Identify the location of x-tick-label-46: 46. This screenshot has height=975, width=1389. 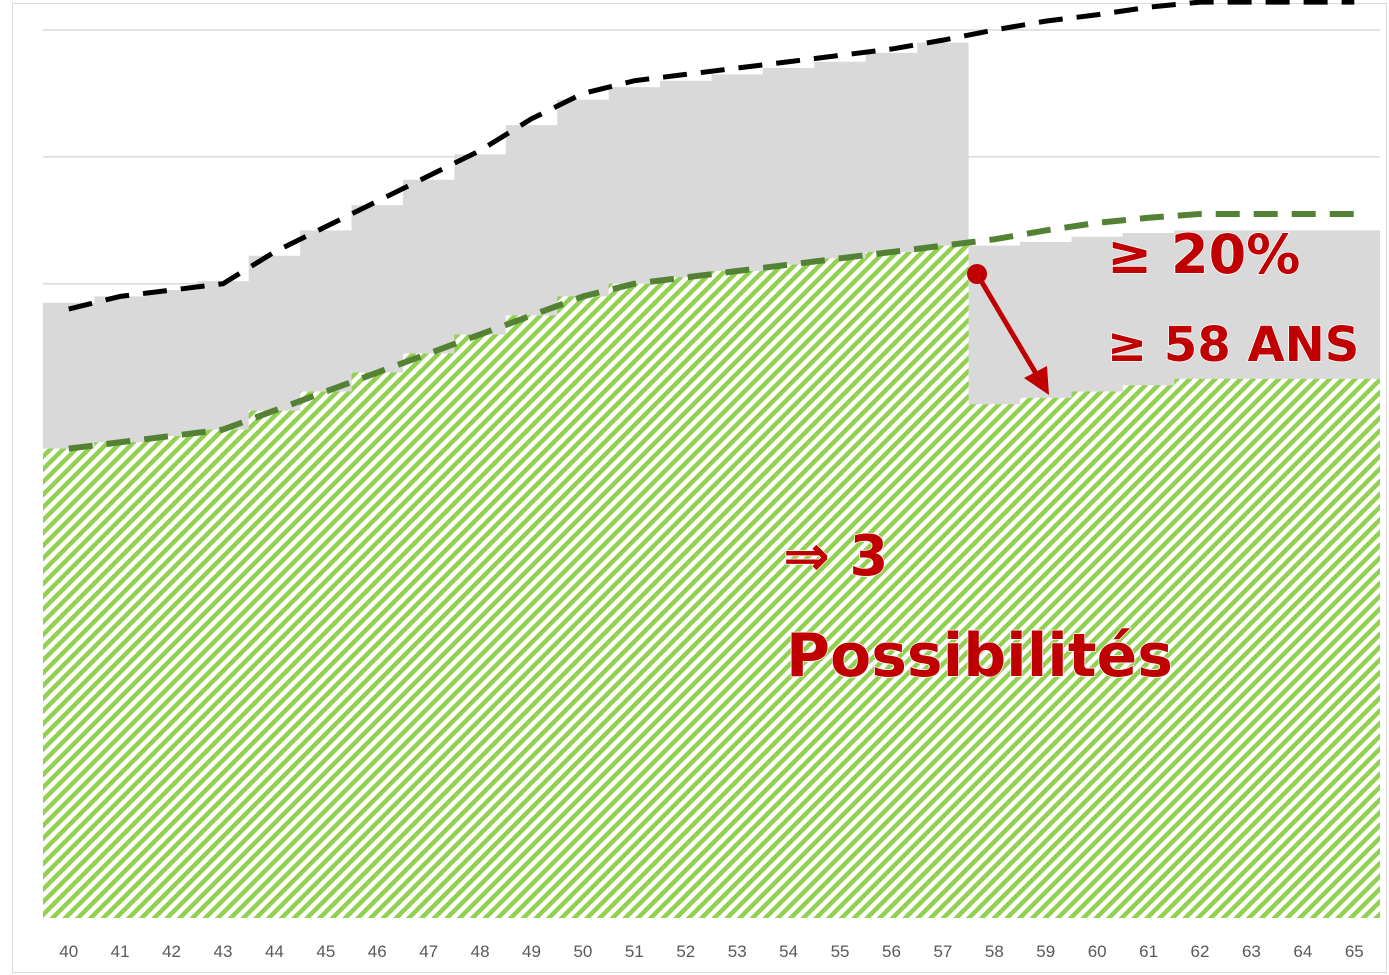
(377, 951).